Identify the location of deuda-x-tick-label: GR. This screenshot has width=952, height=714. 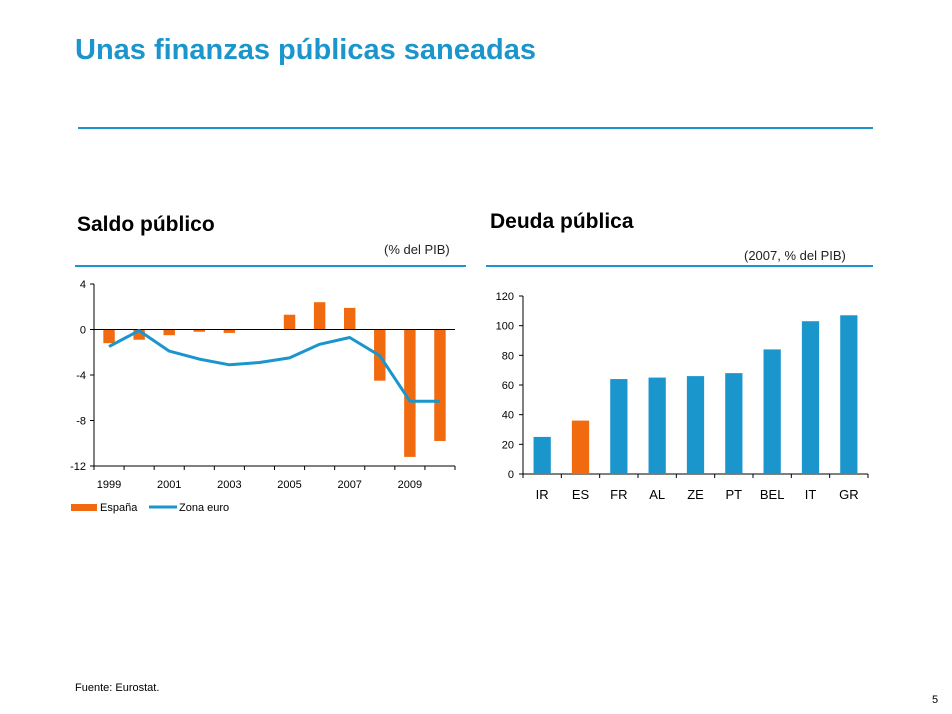
(849, 494).